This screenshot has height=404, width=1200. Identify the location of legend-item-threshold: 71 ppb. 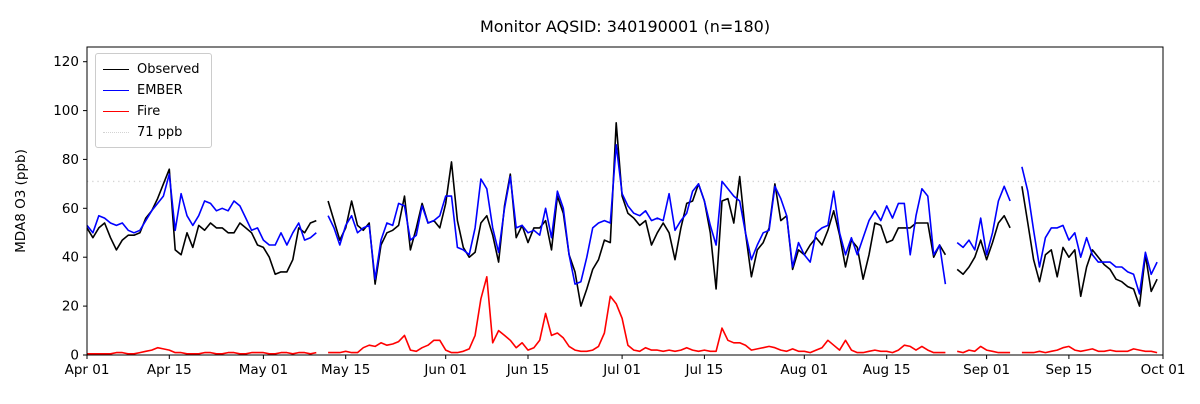
(155, 132).